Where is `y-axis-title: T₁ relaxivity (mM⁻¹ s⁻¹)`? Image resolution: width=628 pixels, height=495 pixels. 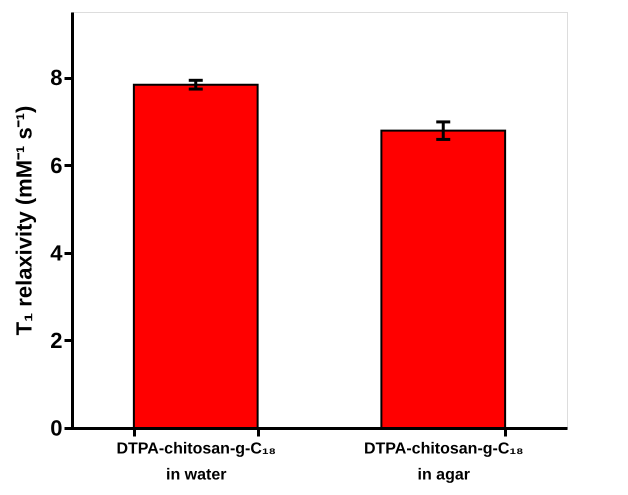
y-axis-title: T₁ relaxivity (mM⁻¹ s⁻¹) is located at coordinates (23, 221).